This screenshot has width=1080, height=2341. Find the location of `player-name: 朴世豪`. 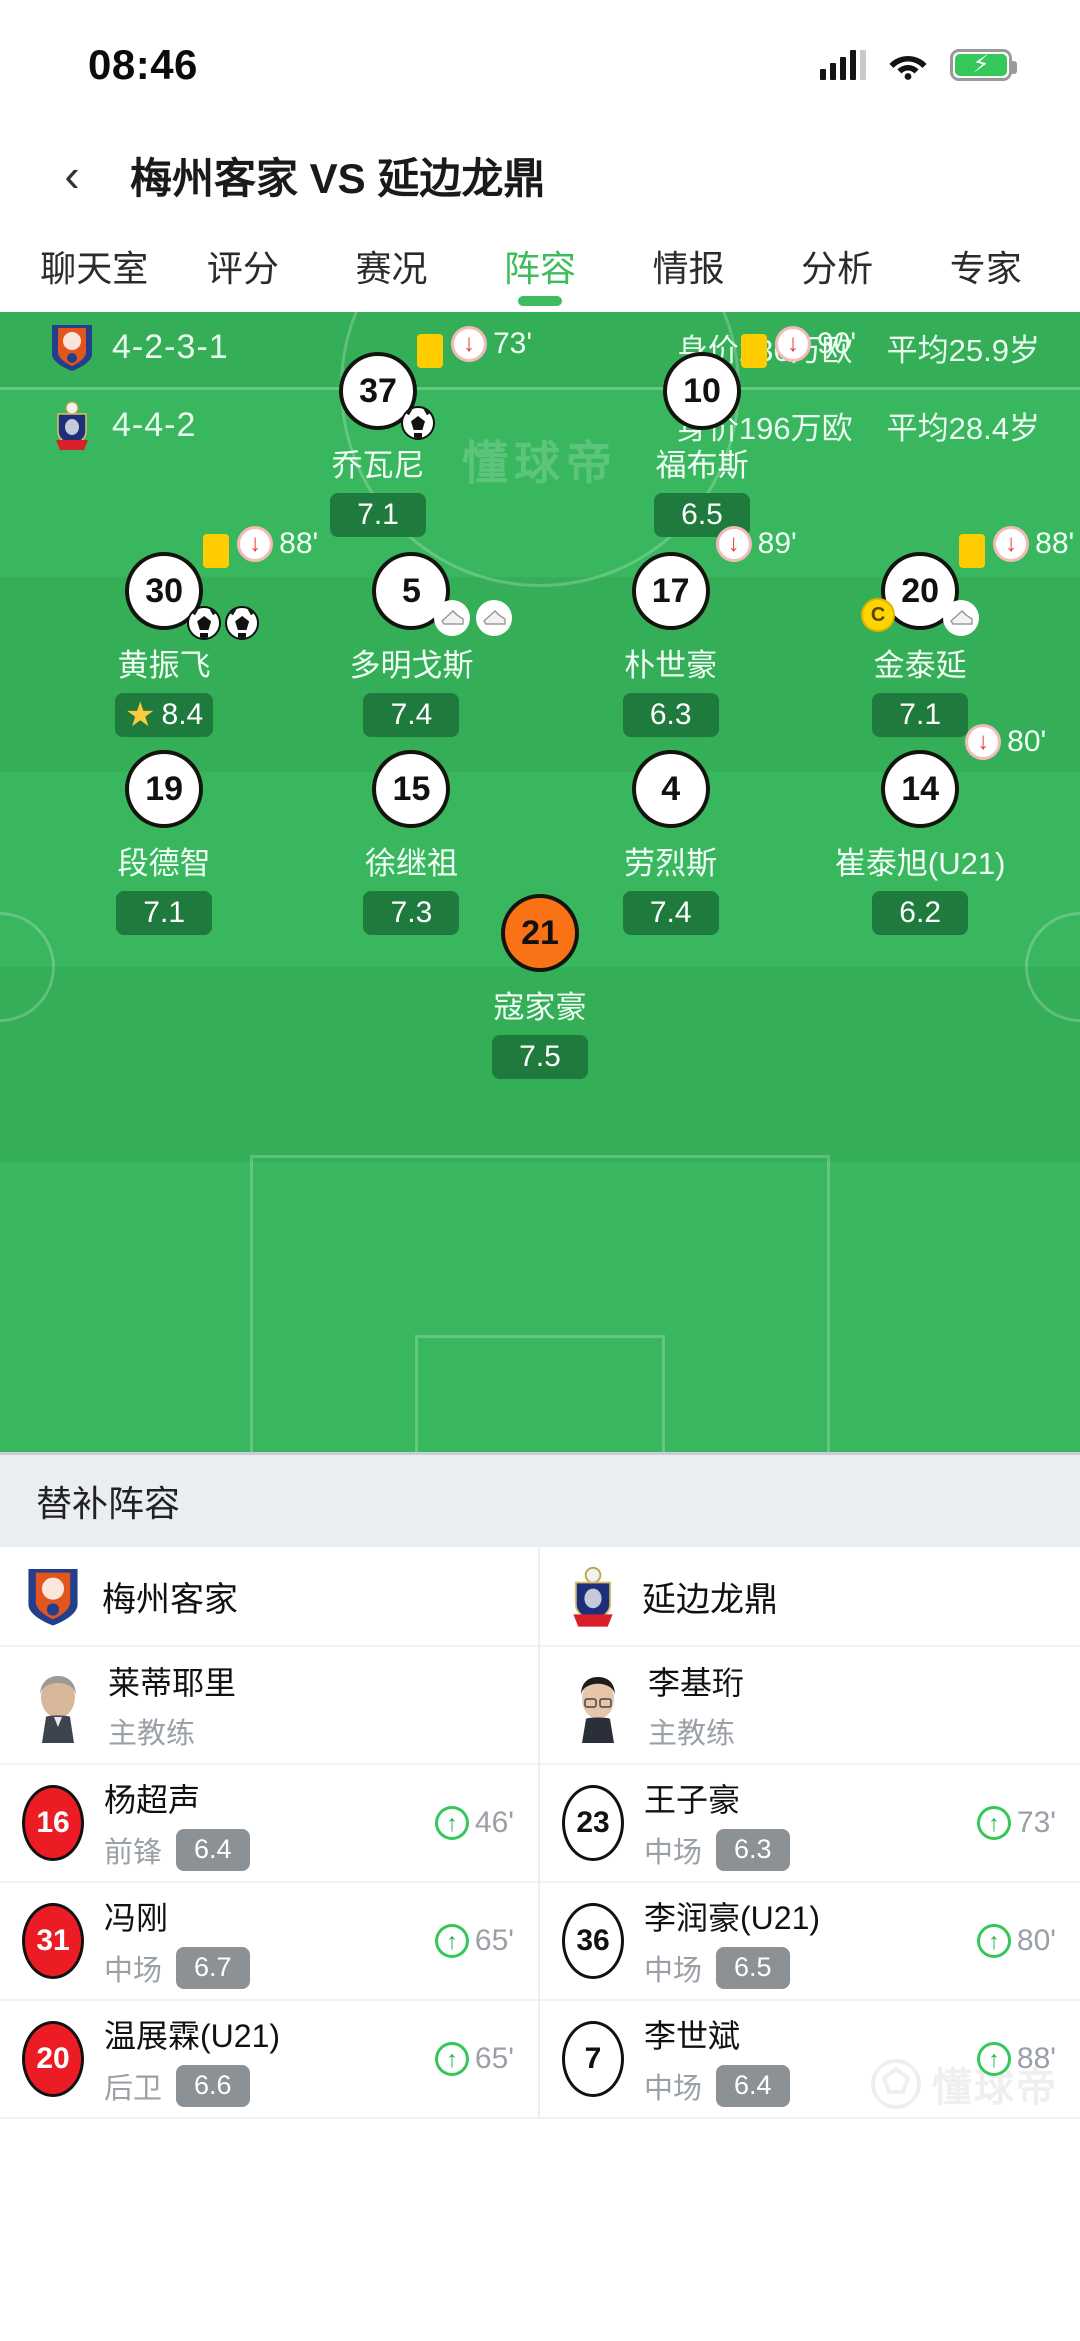

player-name: 朴世豪 is located at coordinates (671, 665).